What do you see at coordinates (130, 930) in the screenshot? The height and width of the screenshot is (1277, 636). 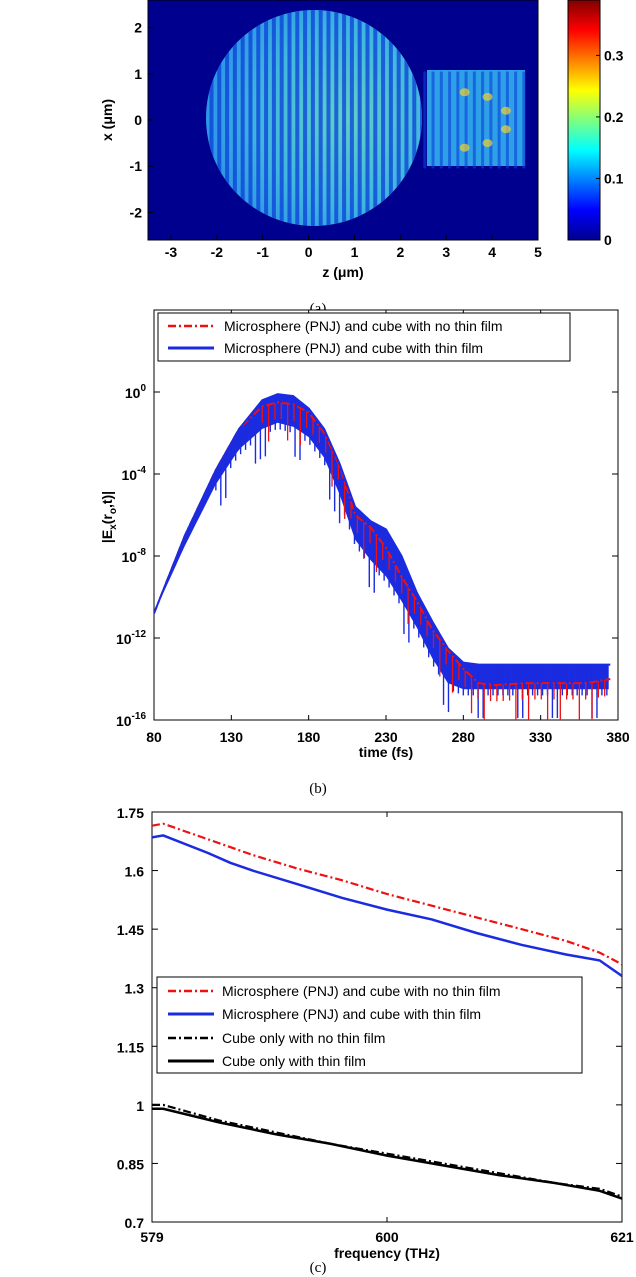 I see `y-tick-label: 1.45` at bounding box center [130, 930].